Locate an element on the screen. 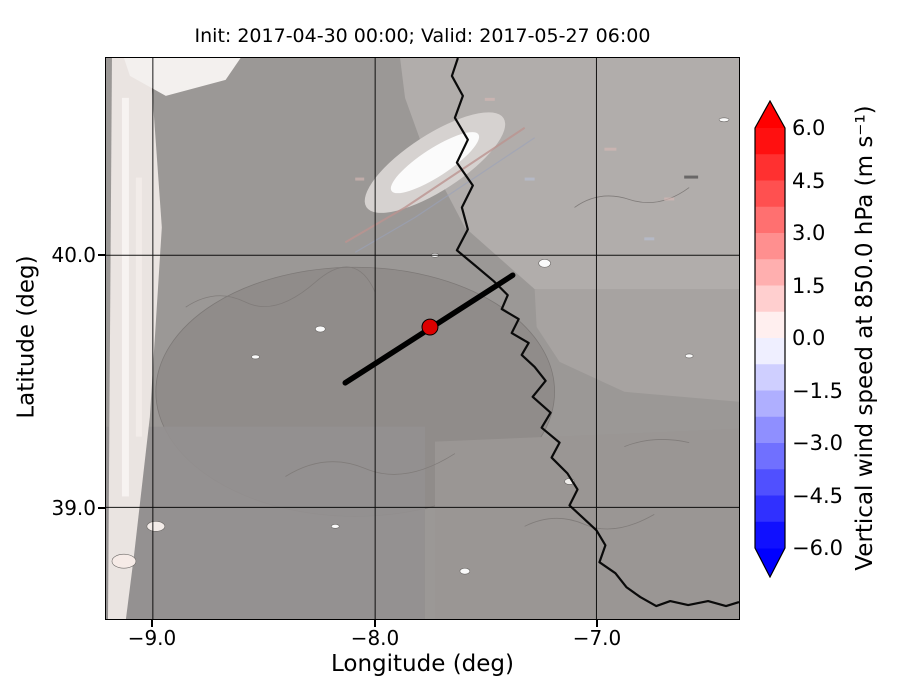 The image size is (900, 700). colorbar-tick-label: 1.5 is located at coordinates (809, 285).